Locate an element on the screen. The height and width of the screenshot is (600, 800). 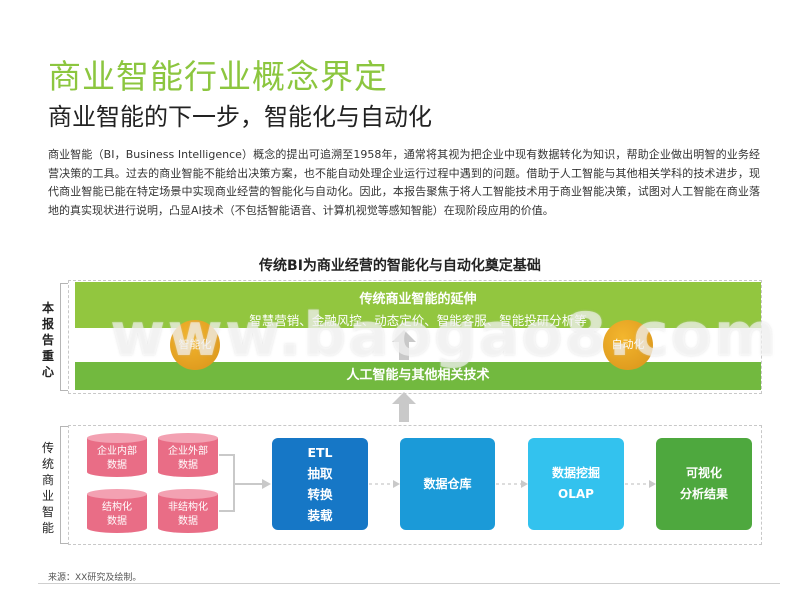
extension-band-title: 传统商业智能的延伸 is located at coordinates (418, 299).